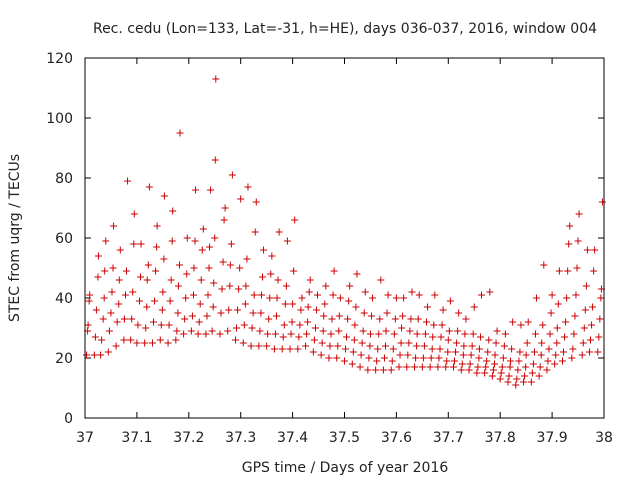 The width and height of the screenshot is (640, 480). Describe the element at coordinates (59, 119) in the screenshot. I see `y-tick-label: 100` at that location.